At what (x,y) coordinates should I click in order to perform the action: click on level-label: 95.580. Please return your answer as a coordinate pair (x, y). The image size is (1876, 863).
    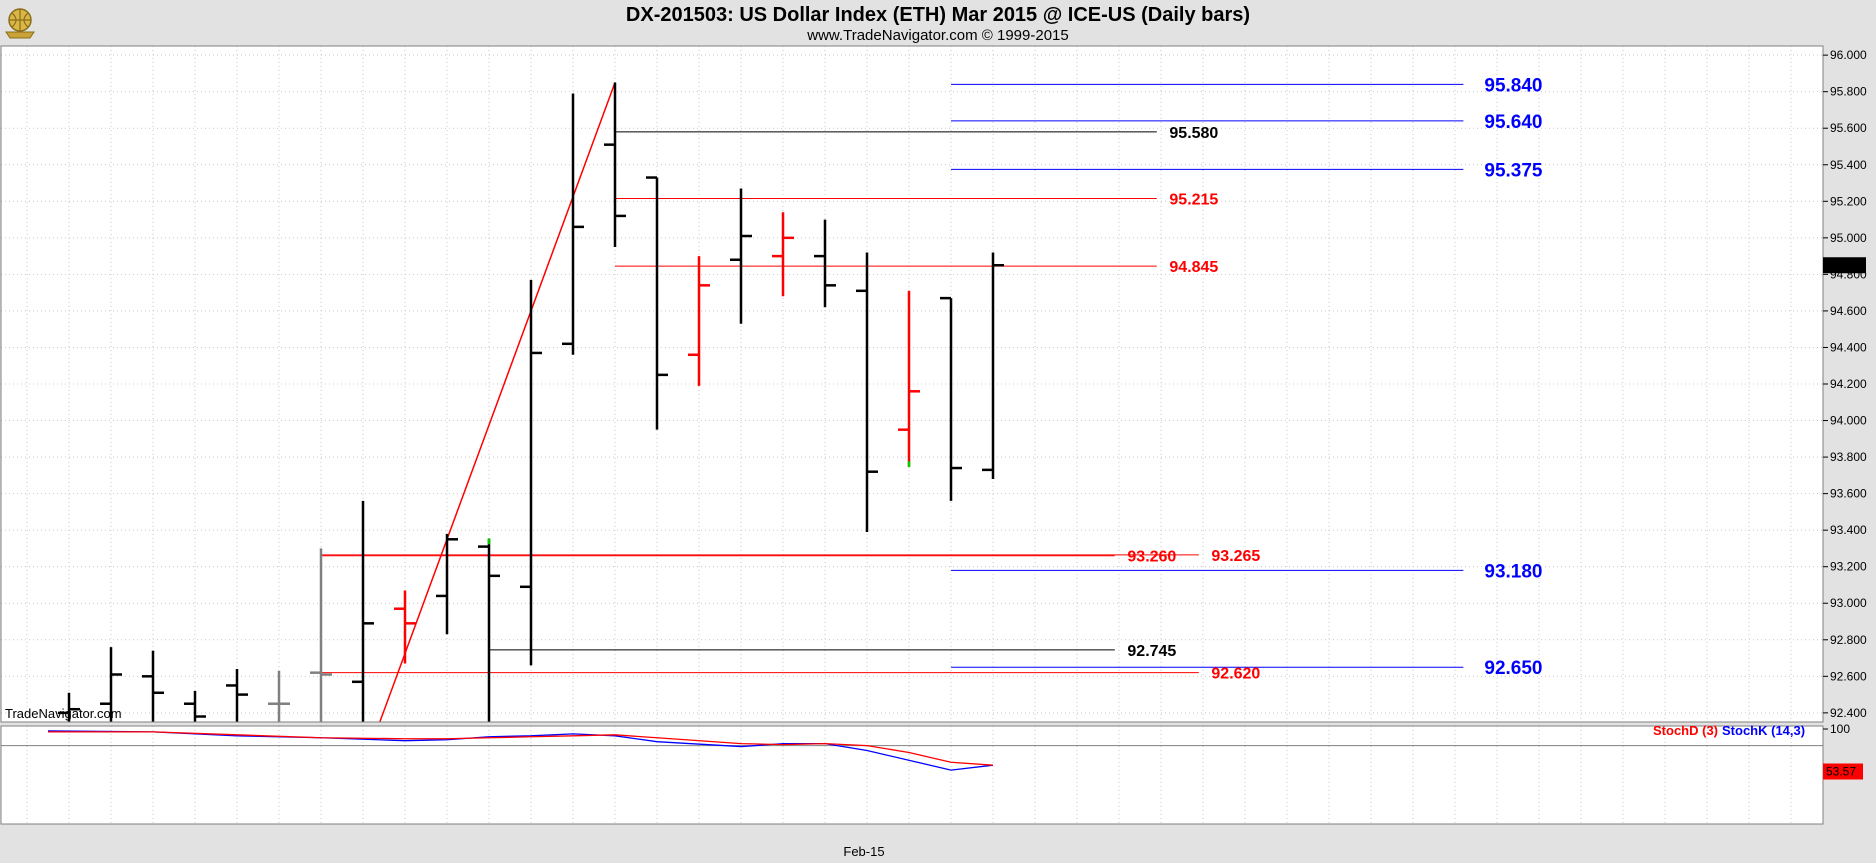
    Looking at the image, I should click on (1193, 133).